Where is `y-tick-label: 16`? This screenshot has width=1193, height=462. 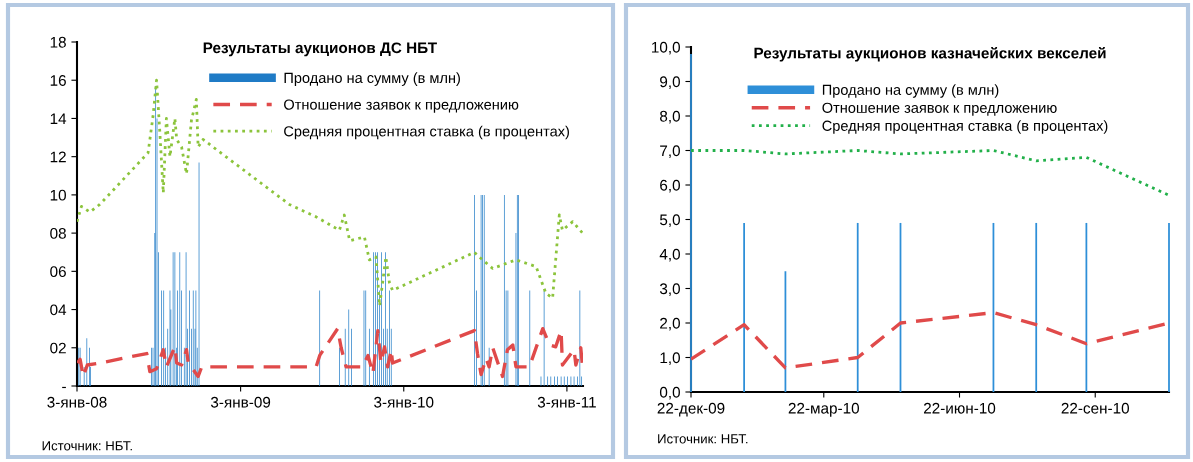
y-tick-label: 16 is located at coordinates (58, 80).